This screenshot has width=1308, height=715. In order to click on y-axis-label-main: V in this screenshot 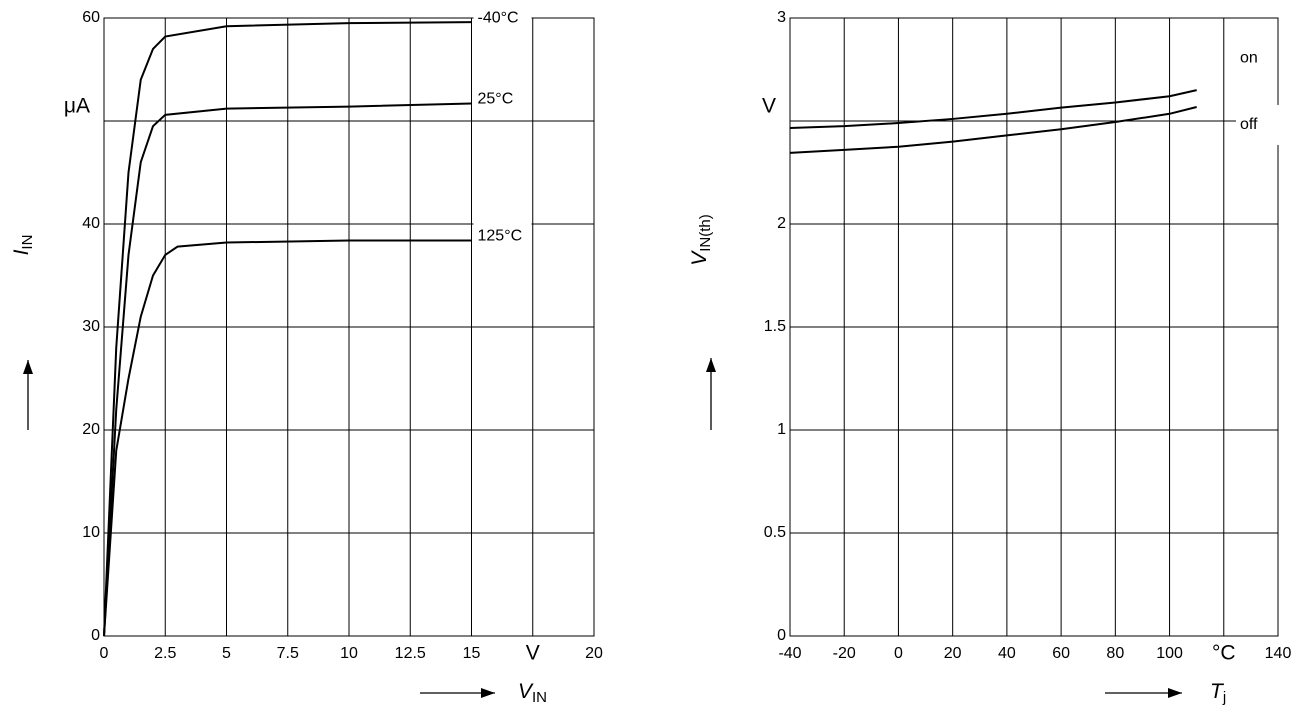, I will do `click(699, 258)`.